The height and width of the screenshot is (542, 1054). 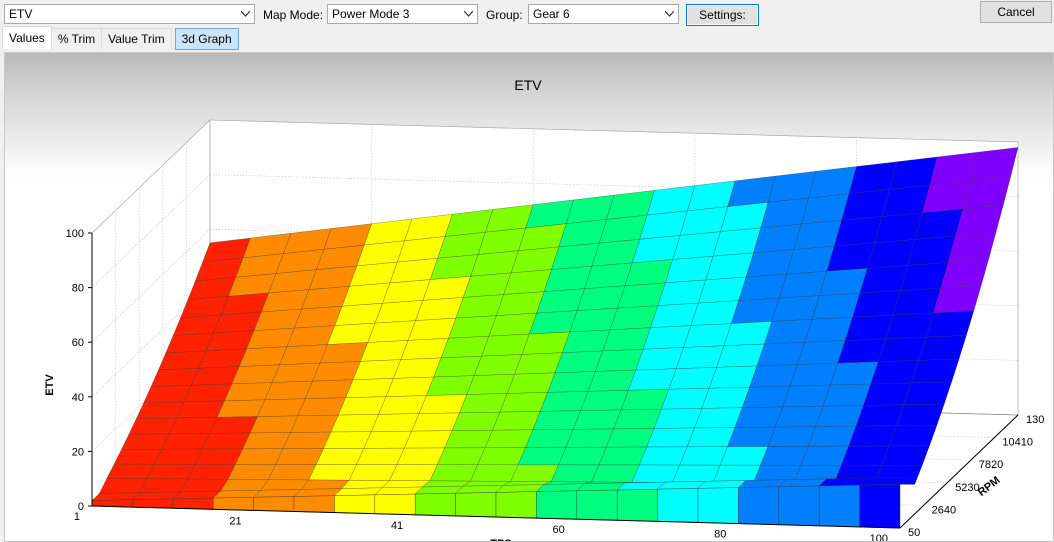 I want to click on tab-value-trim: Value Trim, so click(x=136, y=38).